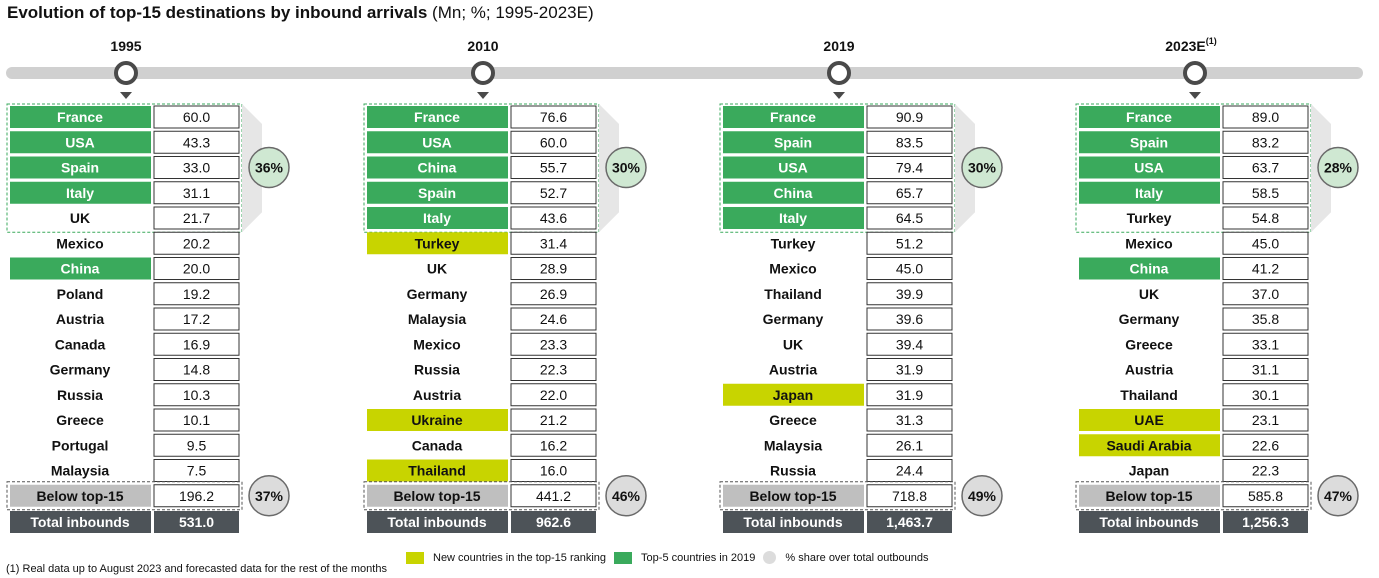 The height and width of the screenshot is (578, 1379). What do you see at coordinates (437, 420) in the screenshot?
I see `country-label: Ukraine` at bounding box center [437, 420].